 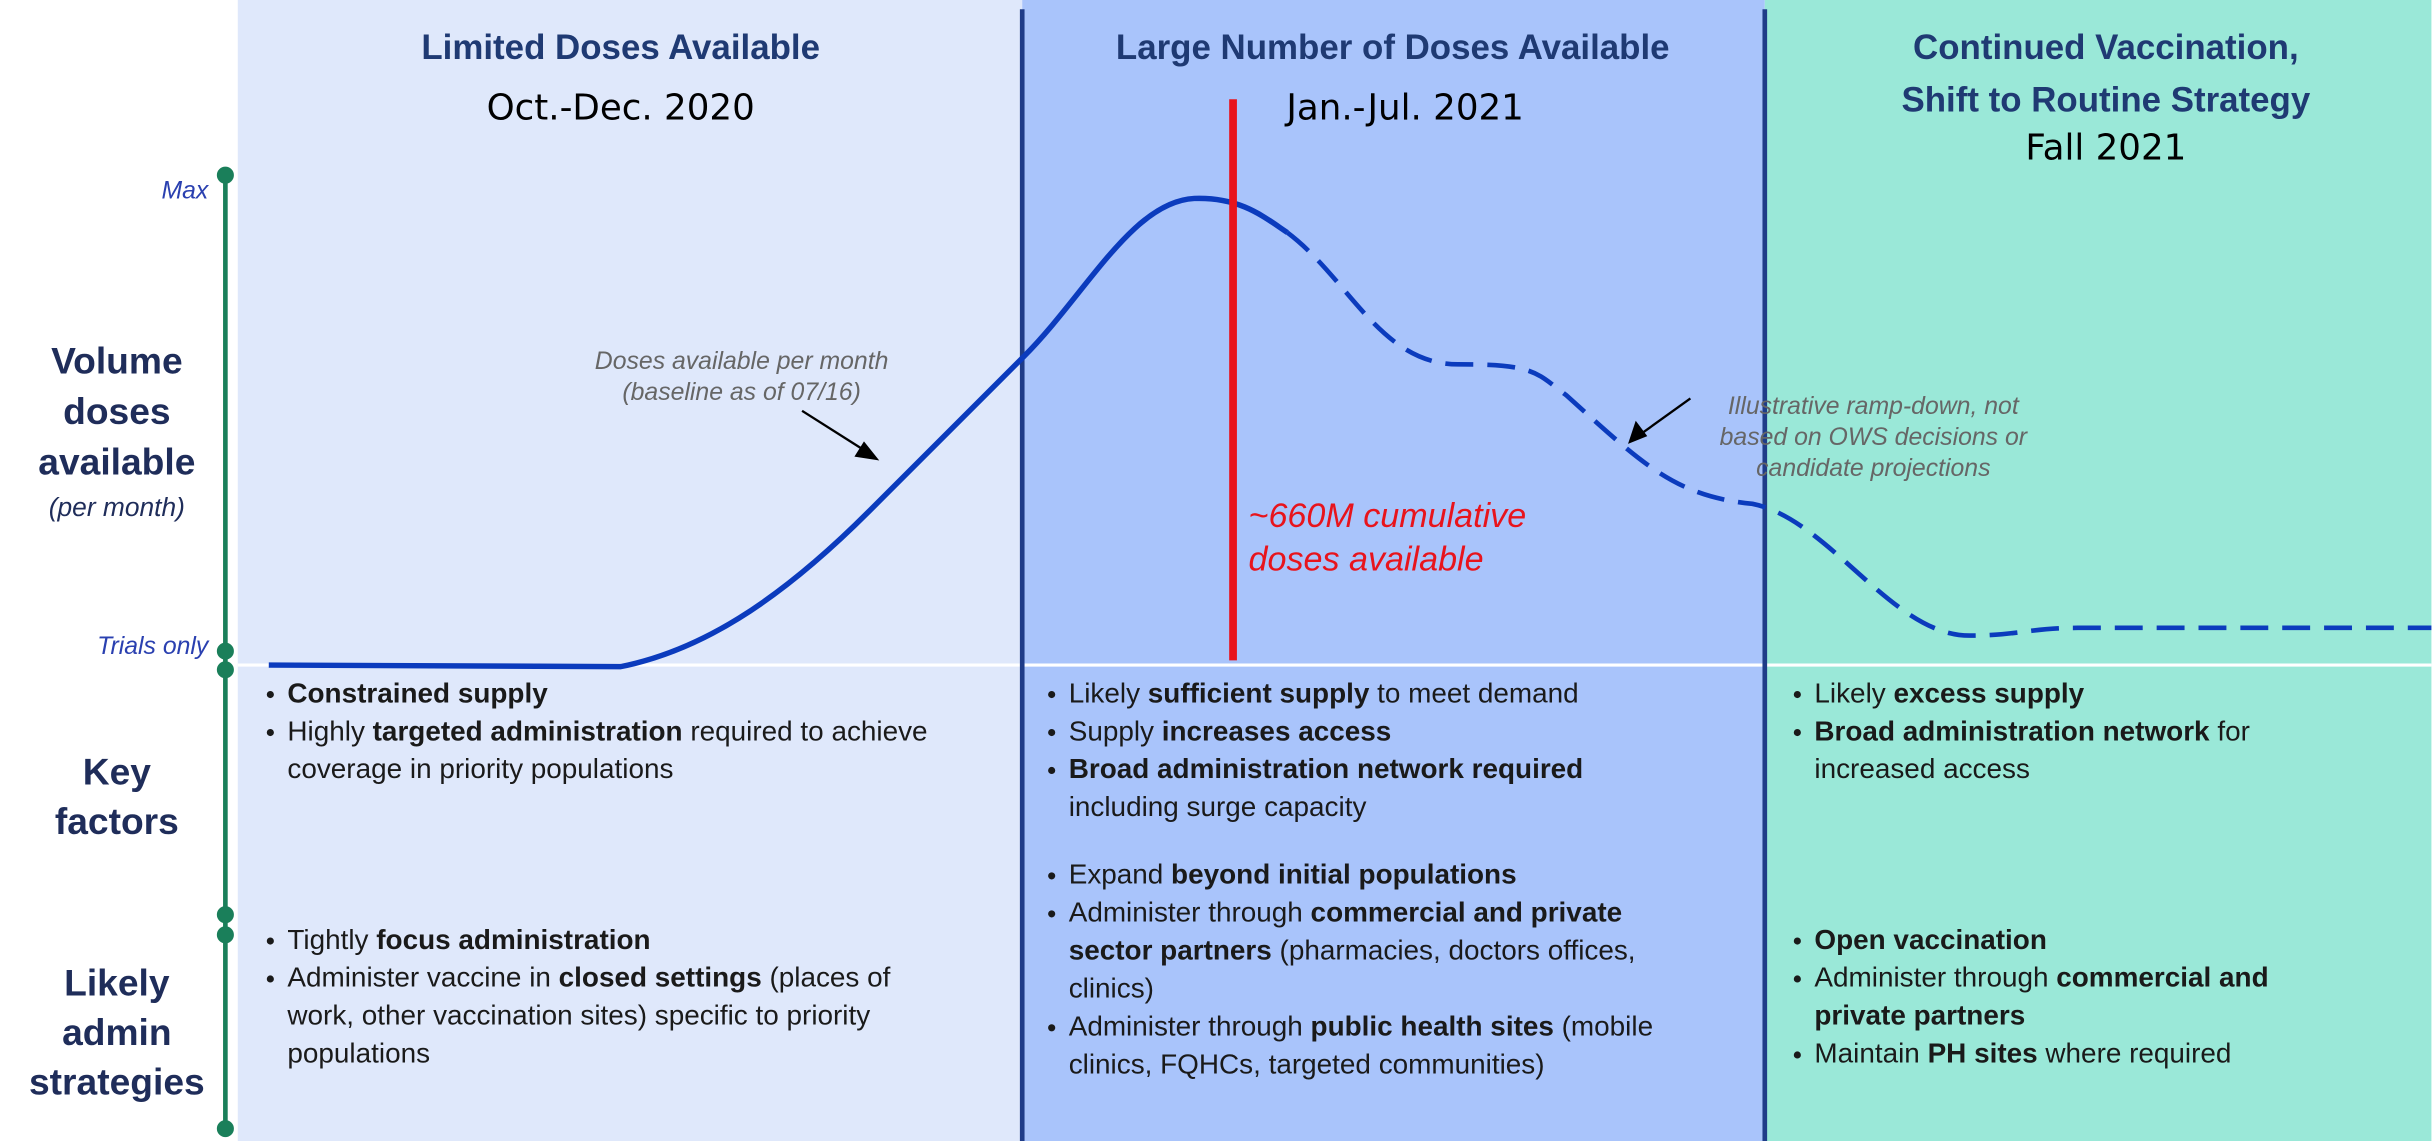 I want to click on column-title: Large Number of Doses Available, so click(x=1393, y=47).